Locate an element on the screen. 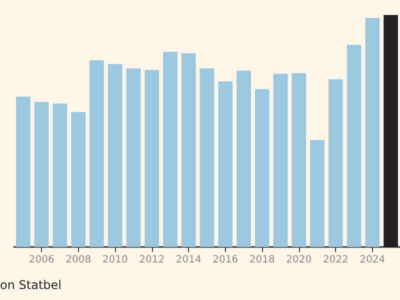  x-tick-label: 2018 is located at coordinates (262, 260).